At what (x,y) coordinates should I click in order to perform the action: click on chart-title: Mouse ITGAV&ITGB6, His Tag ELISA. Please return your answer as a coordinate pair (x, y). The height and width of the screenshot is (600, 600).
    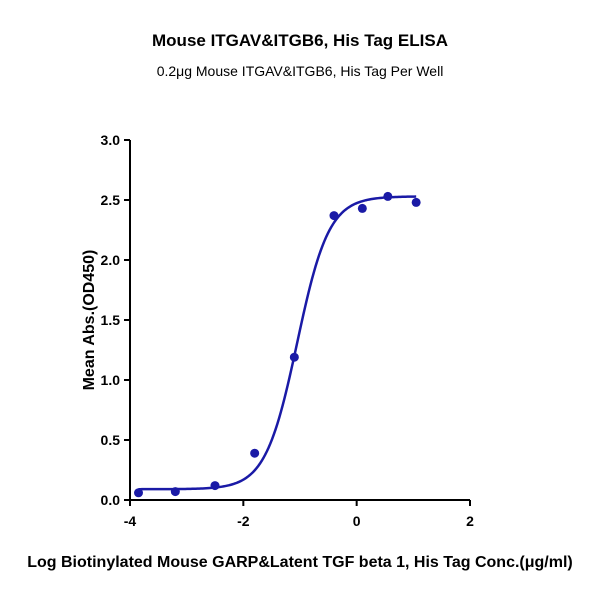
    Looking at the image, I should click on (300, 40).